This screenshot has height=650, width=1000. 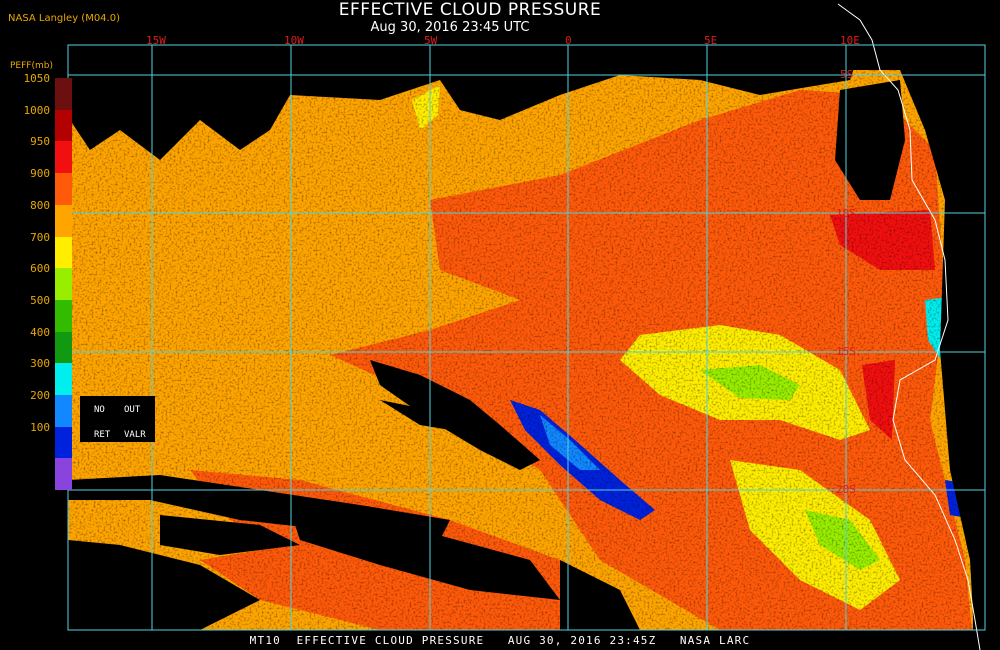 What do you see at coordinates (40, 300) in the screenshot?
I see `legend-value-label: 500` at bounding box center [40, 300].